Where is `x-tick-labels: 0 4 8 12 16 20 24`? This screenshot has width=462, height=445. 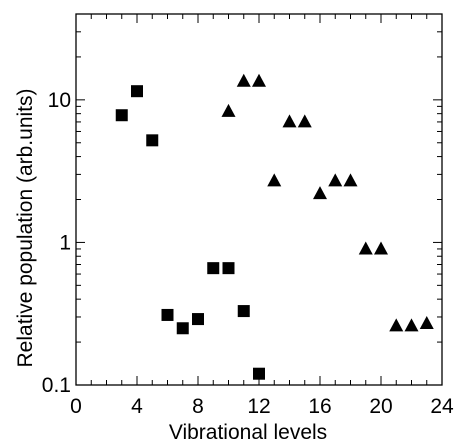 x-tick-labels: 0 4 8 12 16 20 24 is located at coordinates (262, 406).